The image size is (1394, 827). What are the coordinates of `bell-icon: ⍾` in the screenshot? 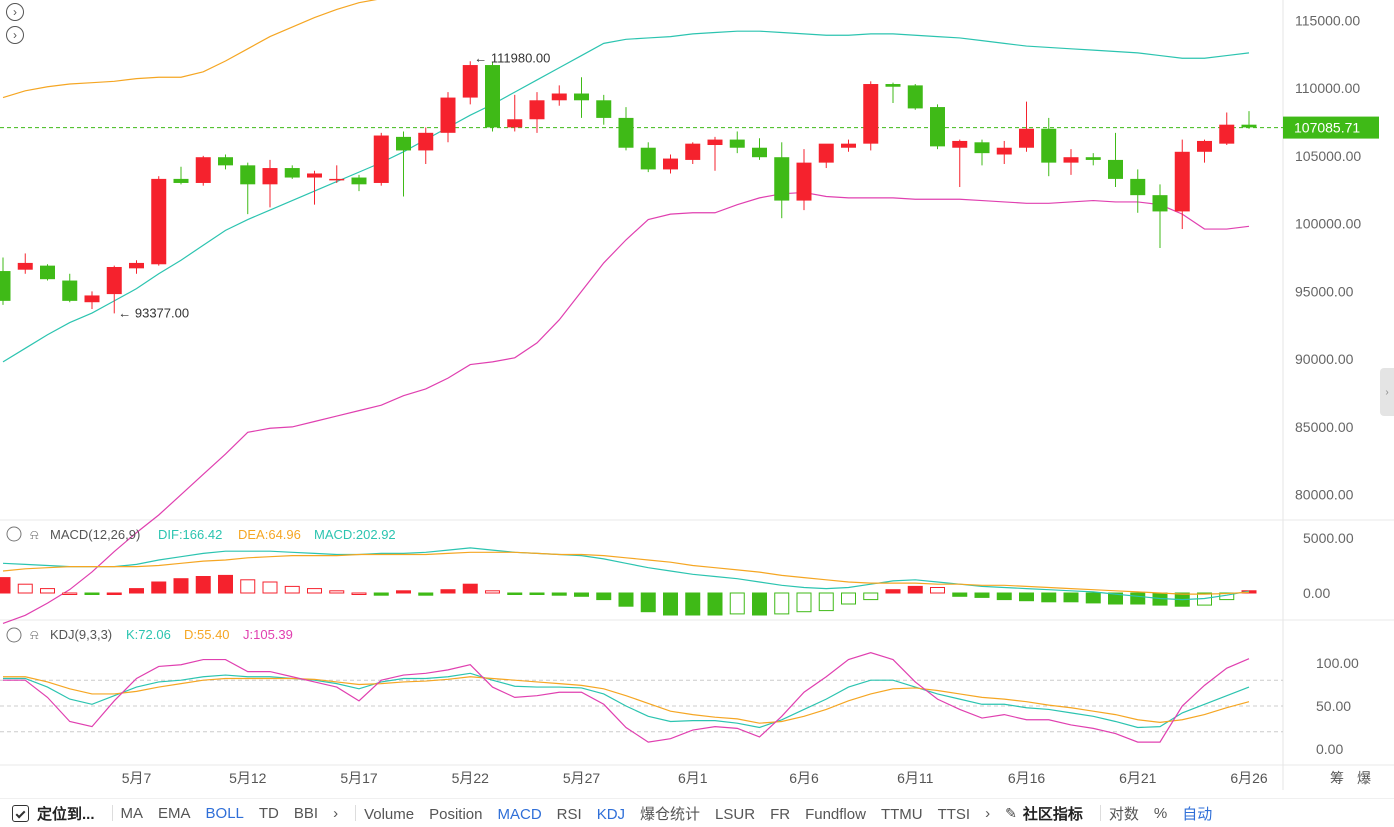 It's located at (34, 634).